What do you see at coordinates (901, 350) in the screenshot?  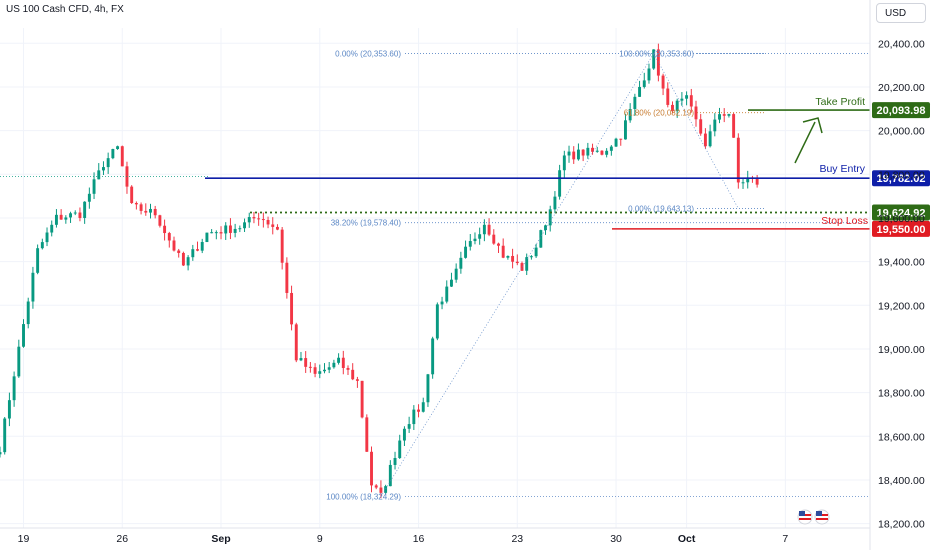 I see `y-tick-label: 19,000.00` at bounding box center [901, 350].